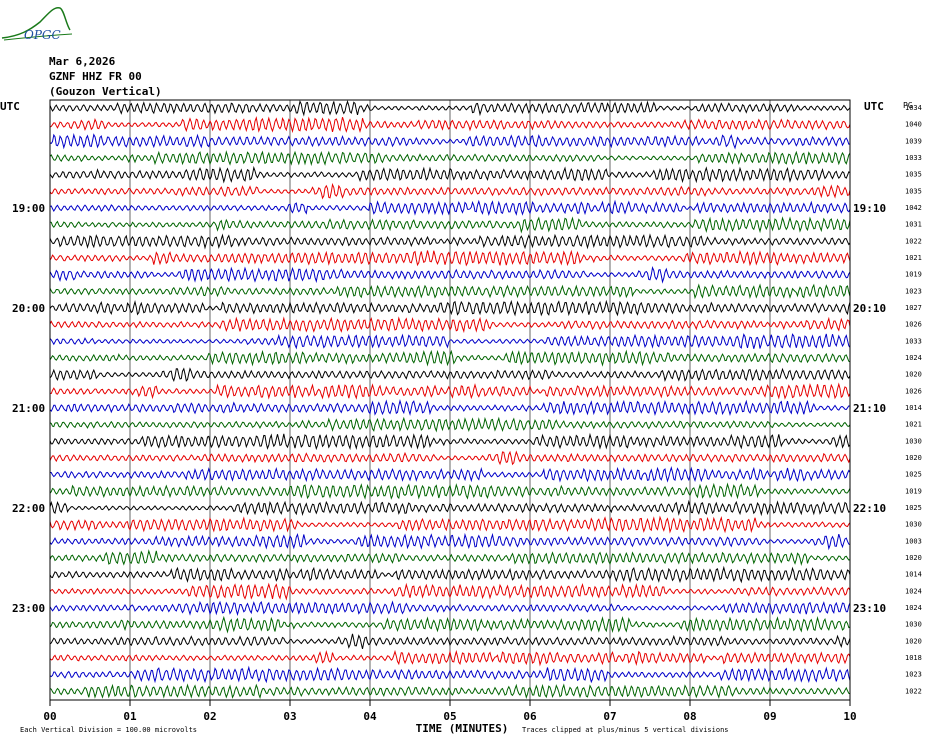 The image size is (930, 744). What do you see at coordinates (370, 716) in the screenshot?
I see `x-tick-label: 04` at bounding box center [370, 716].